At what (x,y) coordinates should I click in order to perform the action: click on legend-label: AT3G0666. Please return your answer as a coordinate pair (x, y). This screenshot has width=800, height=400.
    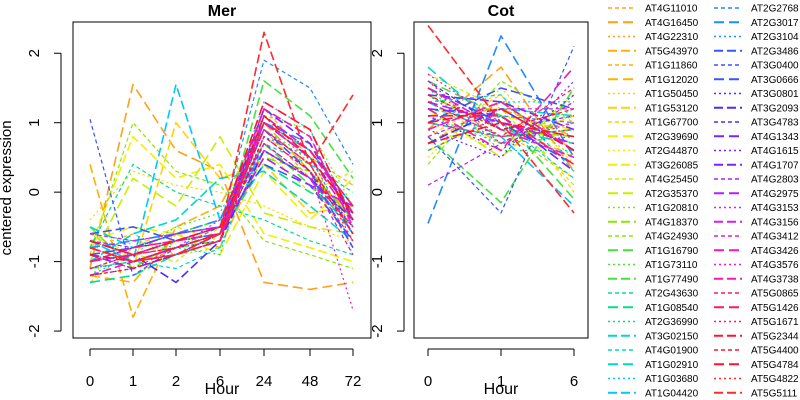
    Looking at the image, I should click on (775, 80).